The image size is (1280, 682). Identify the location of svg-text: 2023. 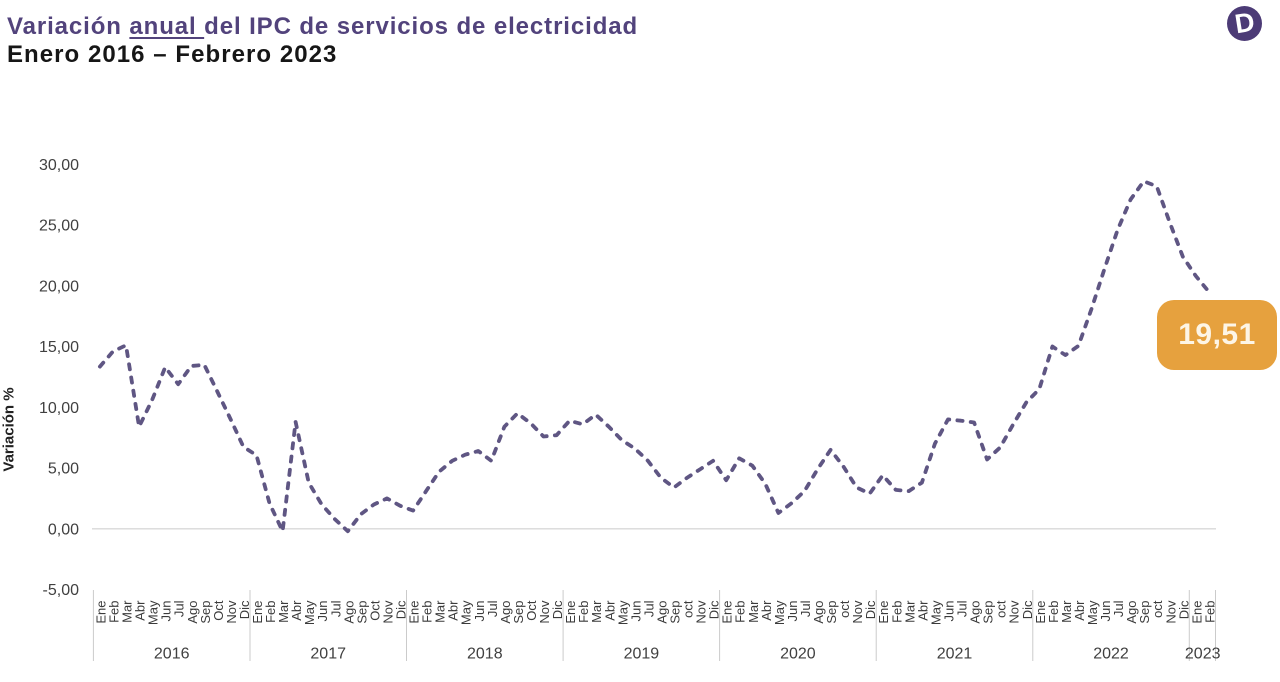
(1203, 654).